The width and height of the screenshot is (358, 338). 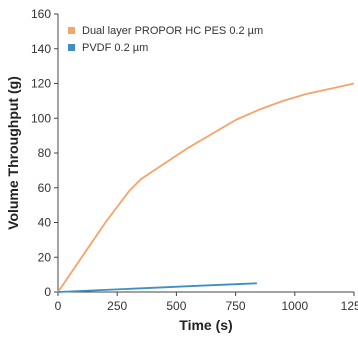 What do you see at coordinates (45, 257) in the screenshot?
I see `y-tick-label: 20` at bounding box center [45, 257].